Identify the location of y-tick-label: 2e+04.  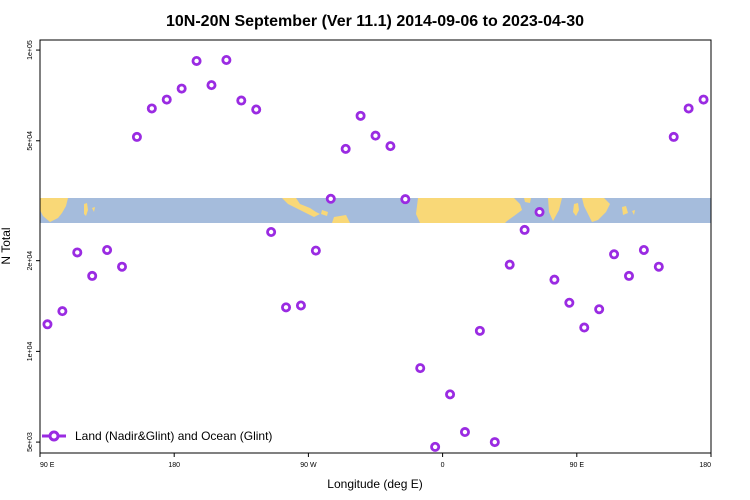
(30, 261).